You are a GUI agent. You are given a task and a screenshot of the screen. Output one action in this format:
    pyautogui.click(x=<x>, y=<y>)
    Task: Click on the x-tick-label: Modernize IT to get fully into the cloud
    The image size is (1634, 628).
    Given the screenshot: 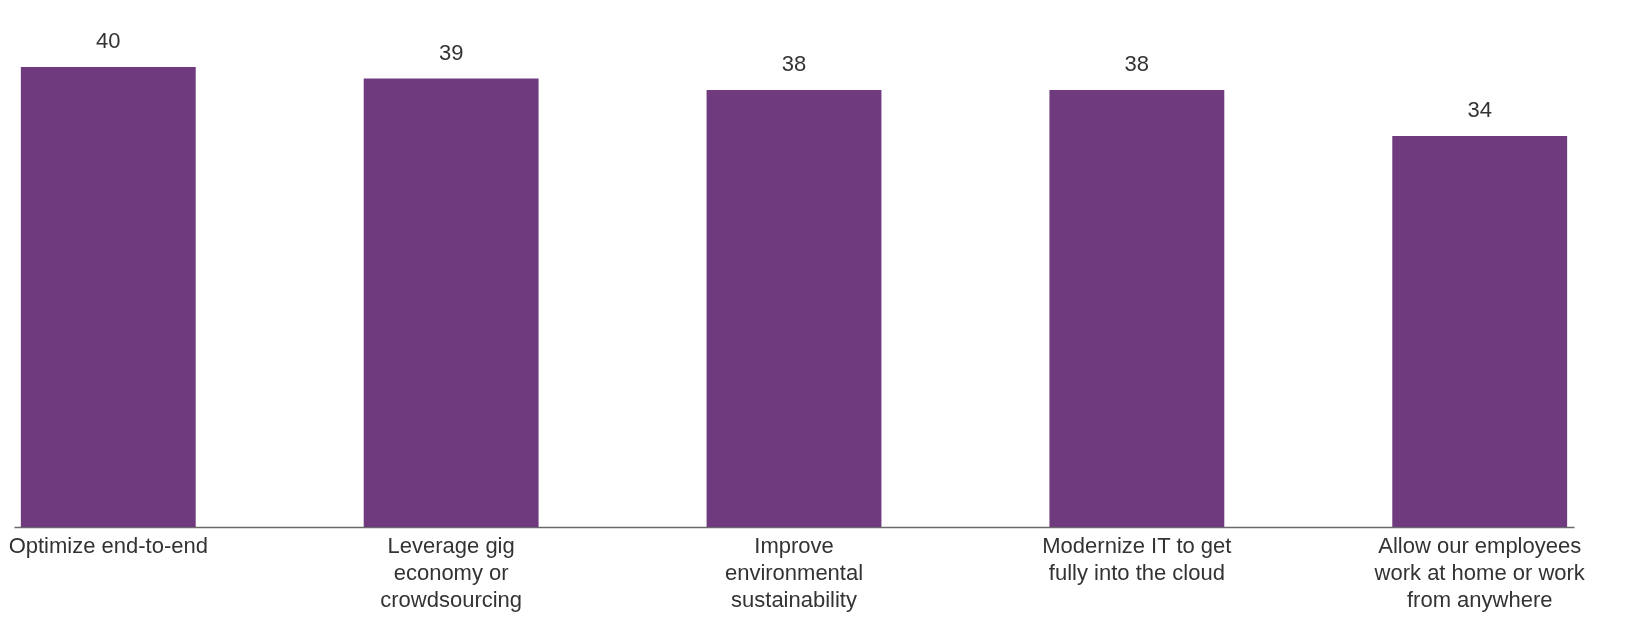 What is the action you would take?
    pyautogui.click(x=1137, y=558)
    